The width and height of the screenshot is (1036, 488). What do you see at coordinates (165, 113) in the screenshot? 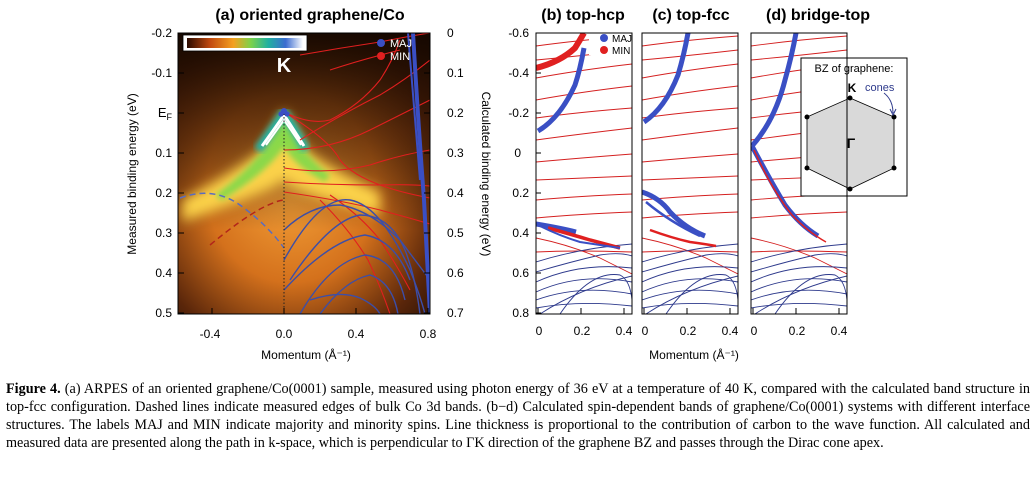
I see `ef-label: EF` at bounding box center [165, 113].